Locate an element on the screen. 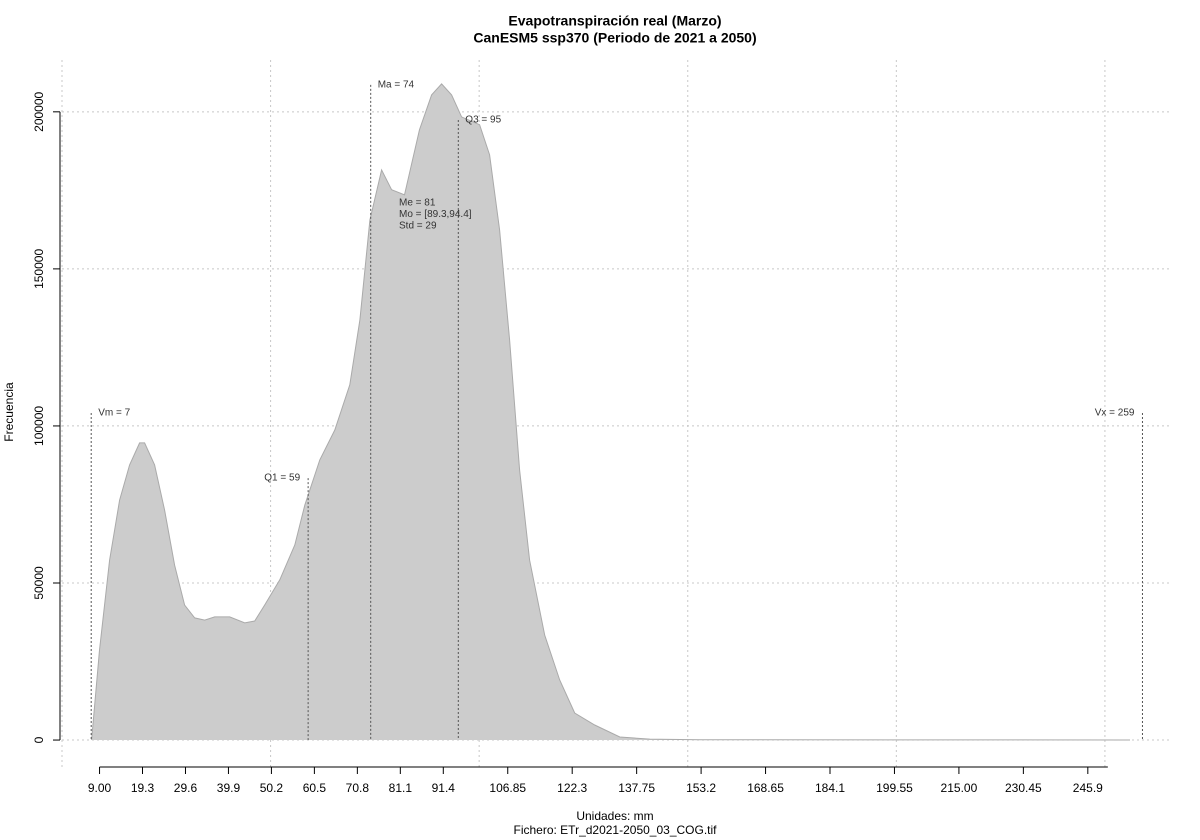 The height and width of the screenshot is (840, 1200). x-tick-label: 39.9 is located at coordinates (229, 788).